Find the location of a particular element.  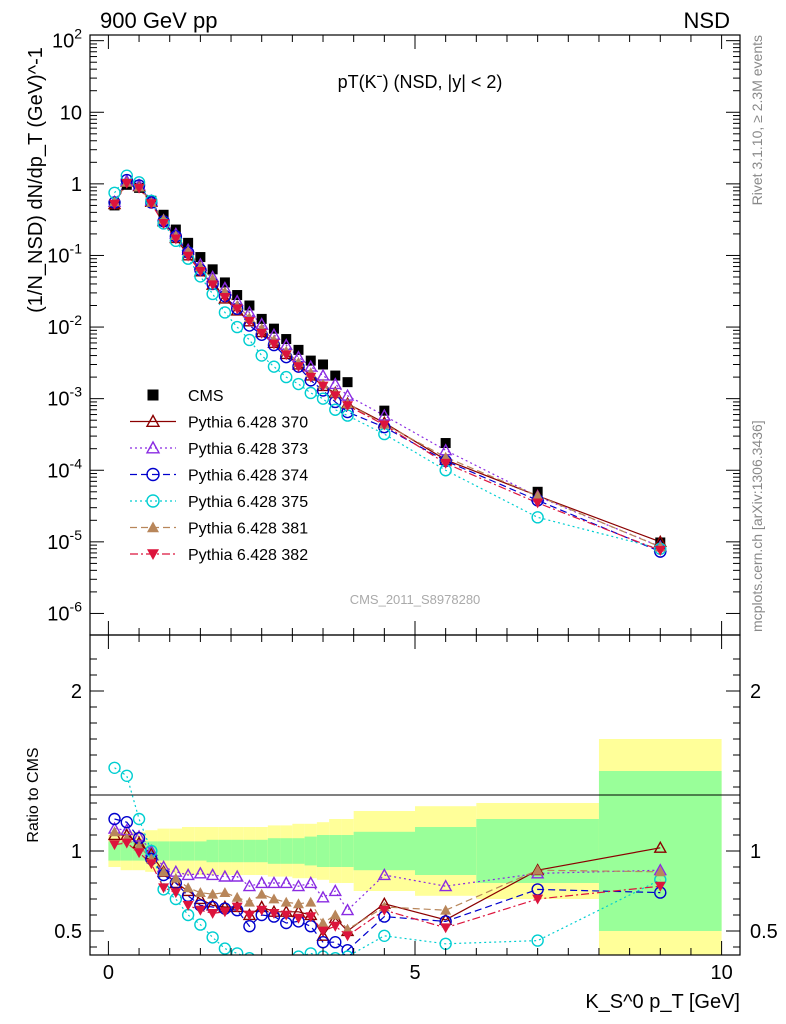

y-tick-label: 10 is located at coordinates (71, 113).